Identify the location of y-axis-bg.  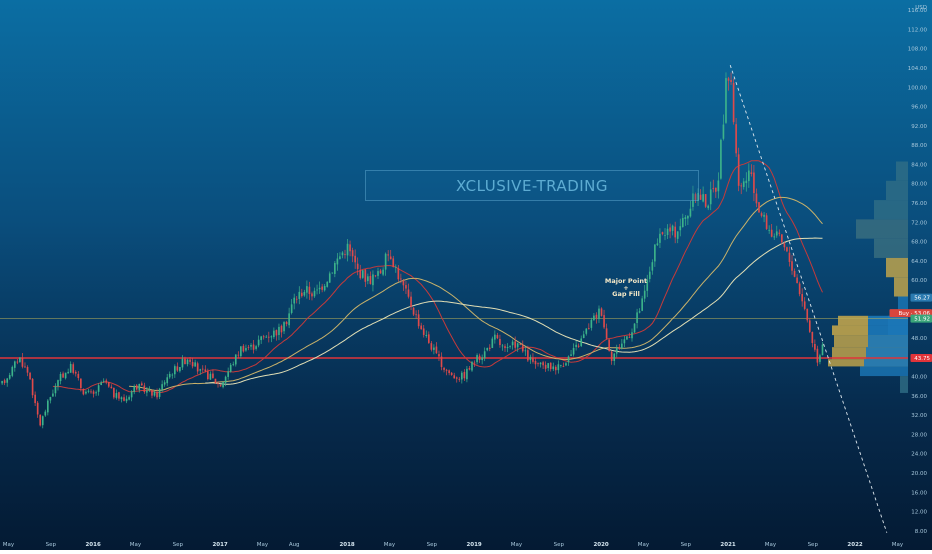
(920, 275).